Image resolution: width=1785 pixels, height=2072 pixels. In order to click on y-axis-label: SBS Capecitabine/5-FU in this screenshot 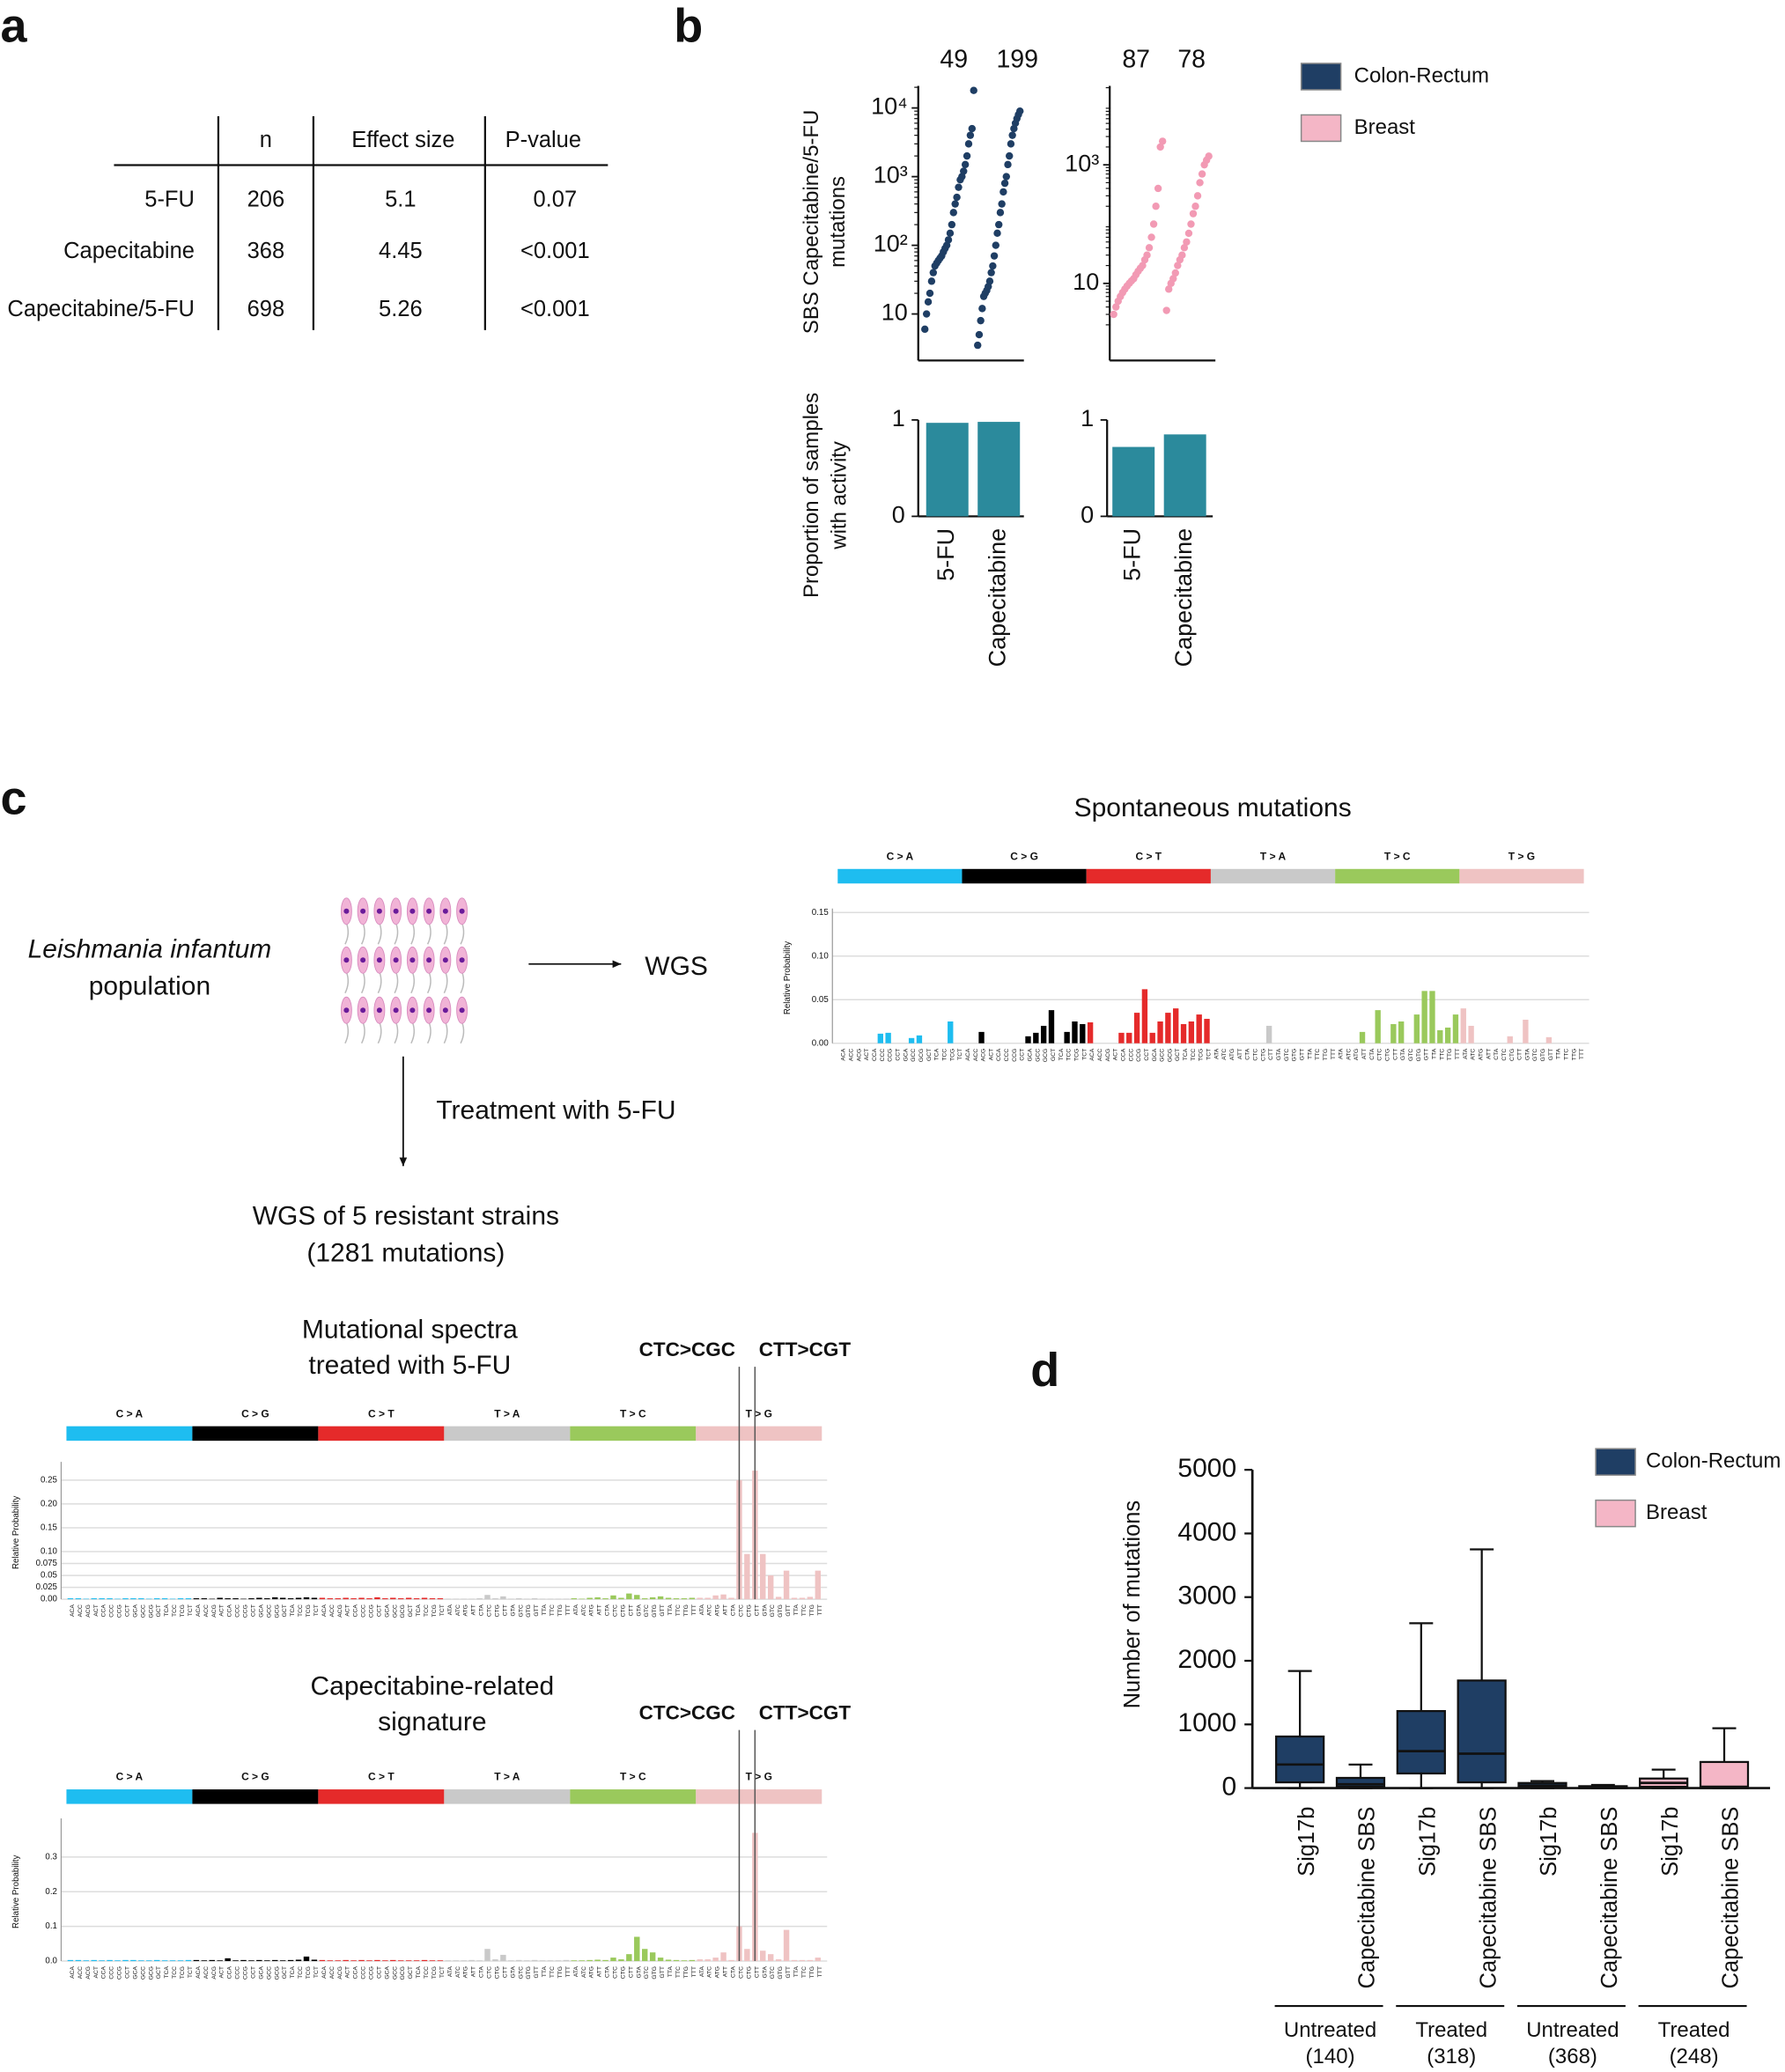, I will do `click(811, 223)`.